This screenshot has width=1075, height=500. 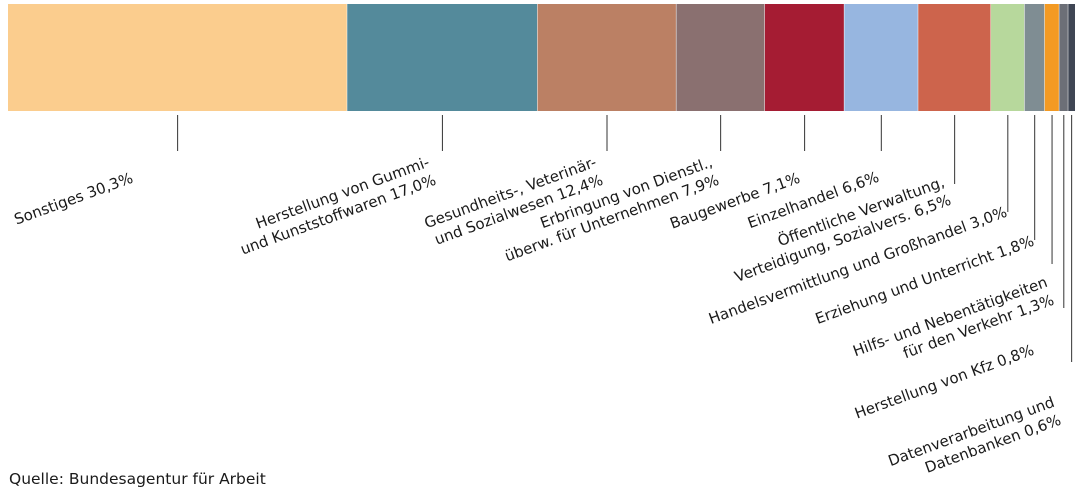 What do you see at coordinates (975, 440) in the screenshot?
I see `label-segment-12: Datenverarbeitung undDatenbanken 0,6%` at bounding box center [975, 440].